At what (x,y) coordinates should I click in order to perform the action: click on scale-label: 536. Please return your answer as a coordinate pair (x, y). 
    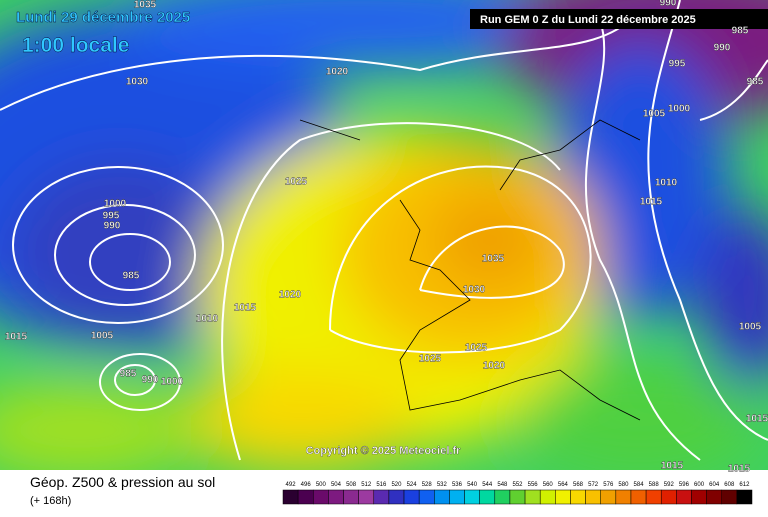
    Looking at the image, I should click on (457, 485).